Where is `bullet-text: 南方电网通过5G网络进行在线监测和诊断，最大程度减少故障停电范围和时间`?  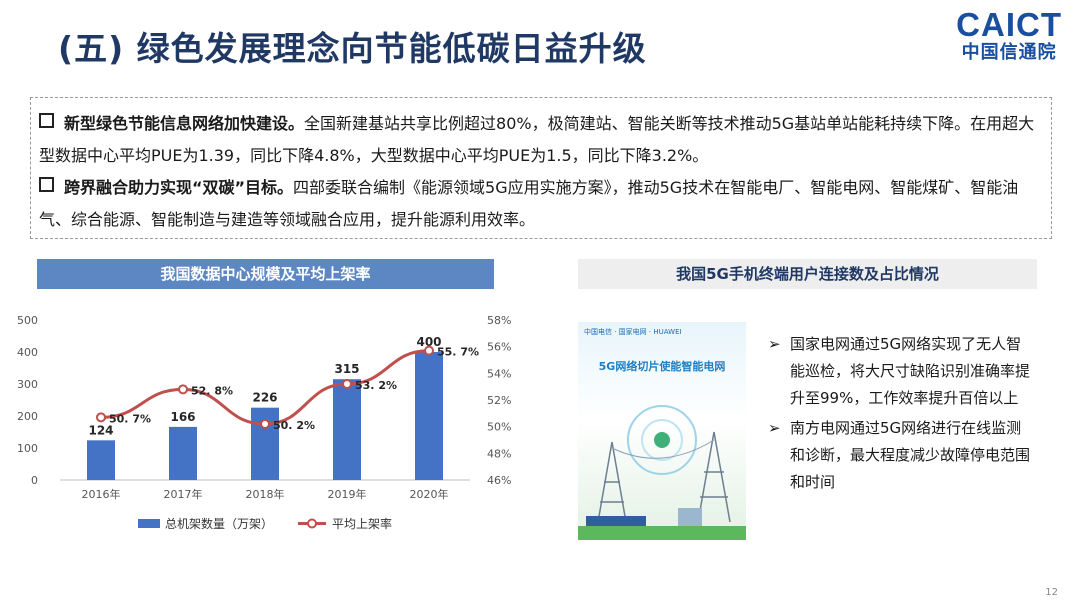 bullet-text: 南方电网通过5G网络进行在线监测和诊断，最大程度减少故障停电范围和时间 is located at coordinates (910, 455).